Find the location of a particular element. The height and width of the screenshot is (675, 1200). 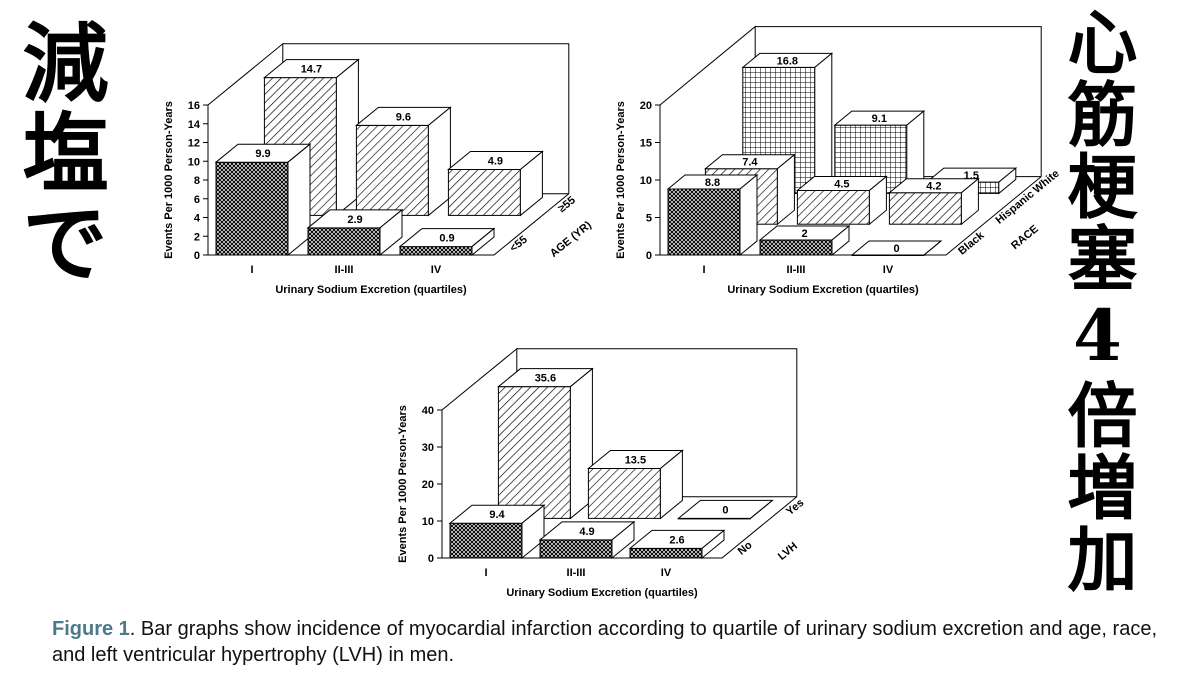

y-tick-label: 6 is located at coordinates (197, 200).